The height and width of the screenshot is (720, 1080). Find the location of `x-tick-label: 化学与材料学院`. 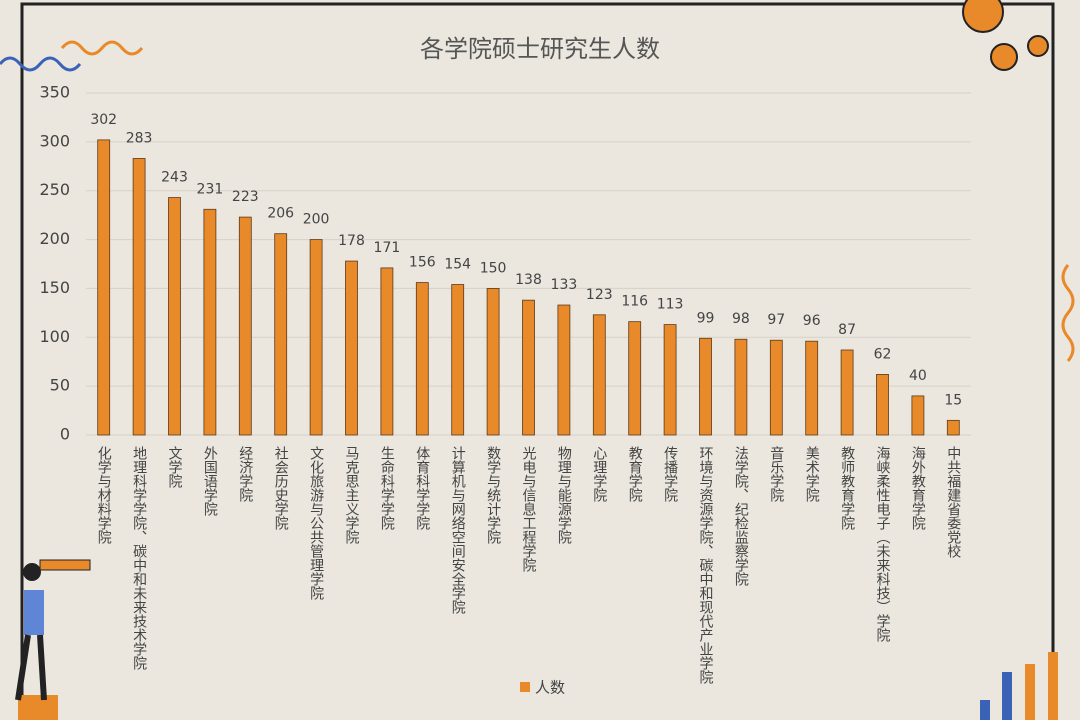

x-tick-label: 化学与材料学院 is located at coordinates (104, 495).